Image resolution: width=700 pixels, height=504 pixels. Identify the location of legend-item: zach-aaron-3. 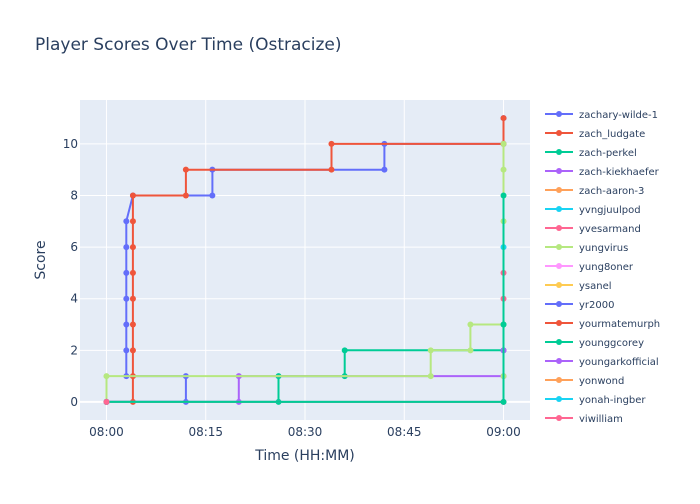
(594, 191).